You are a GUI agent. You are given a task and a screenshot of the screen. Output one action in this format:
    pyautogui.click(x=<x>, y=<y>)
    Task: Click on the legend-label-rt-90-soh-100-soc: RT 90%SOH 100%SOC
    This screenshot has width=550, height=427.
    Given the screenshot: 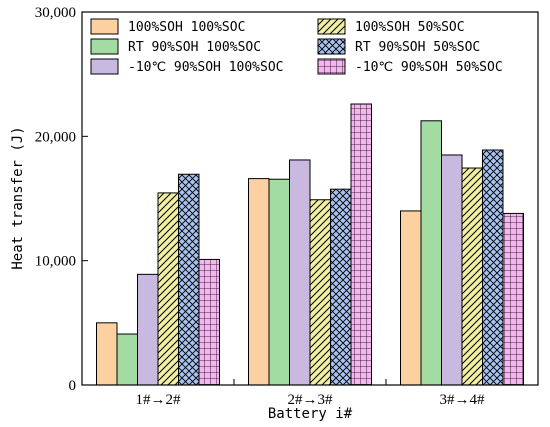 What is the action you would take?
    pyautogui.click(x=194, y=47)
    